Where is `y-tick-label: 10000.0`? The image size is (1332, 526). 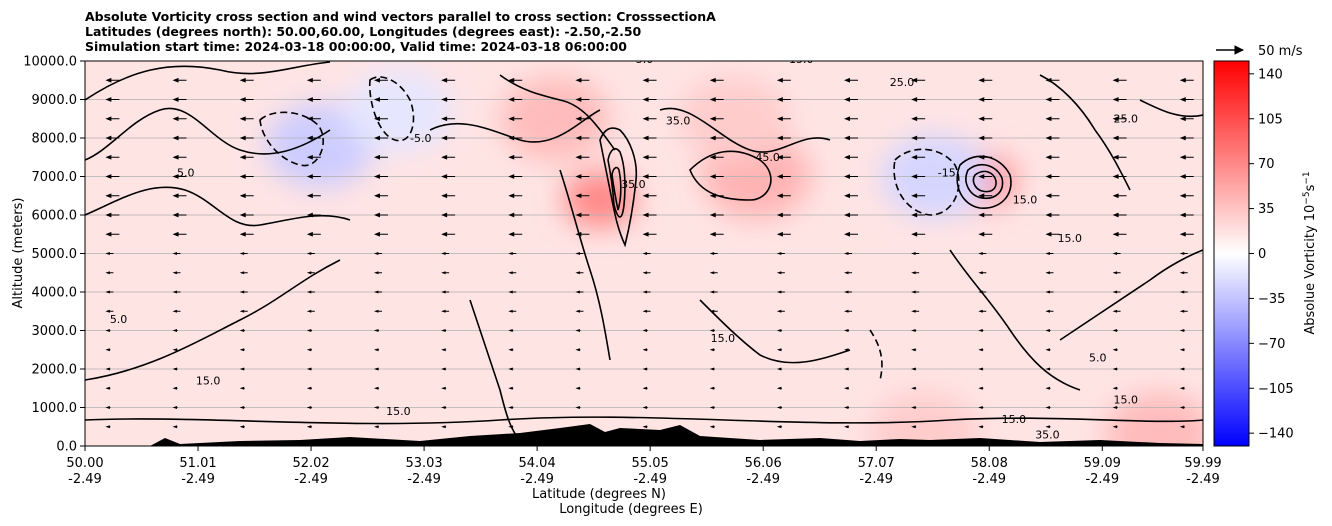
y-tick-label: 10000.0 is located at coordinates (50, 62).